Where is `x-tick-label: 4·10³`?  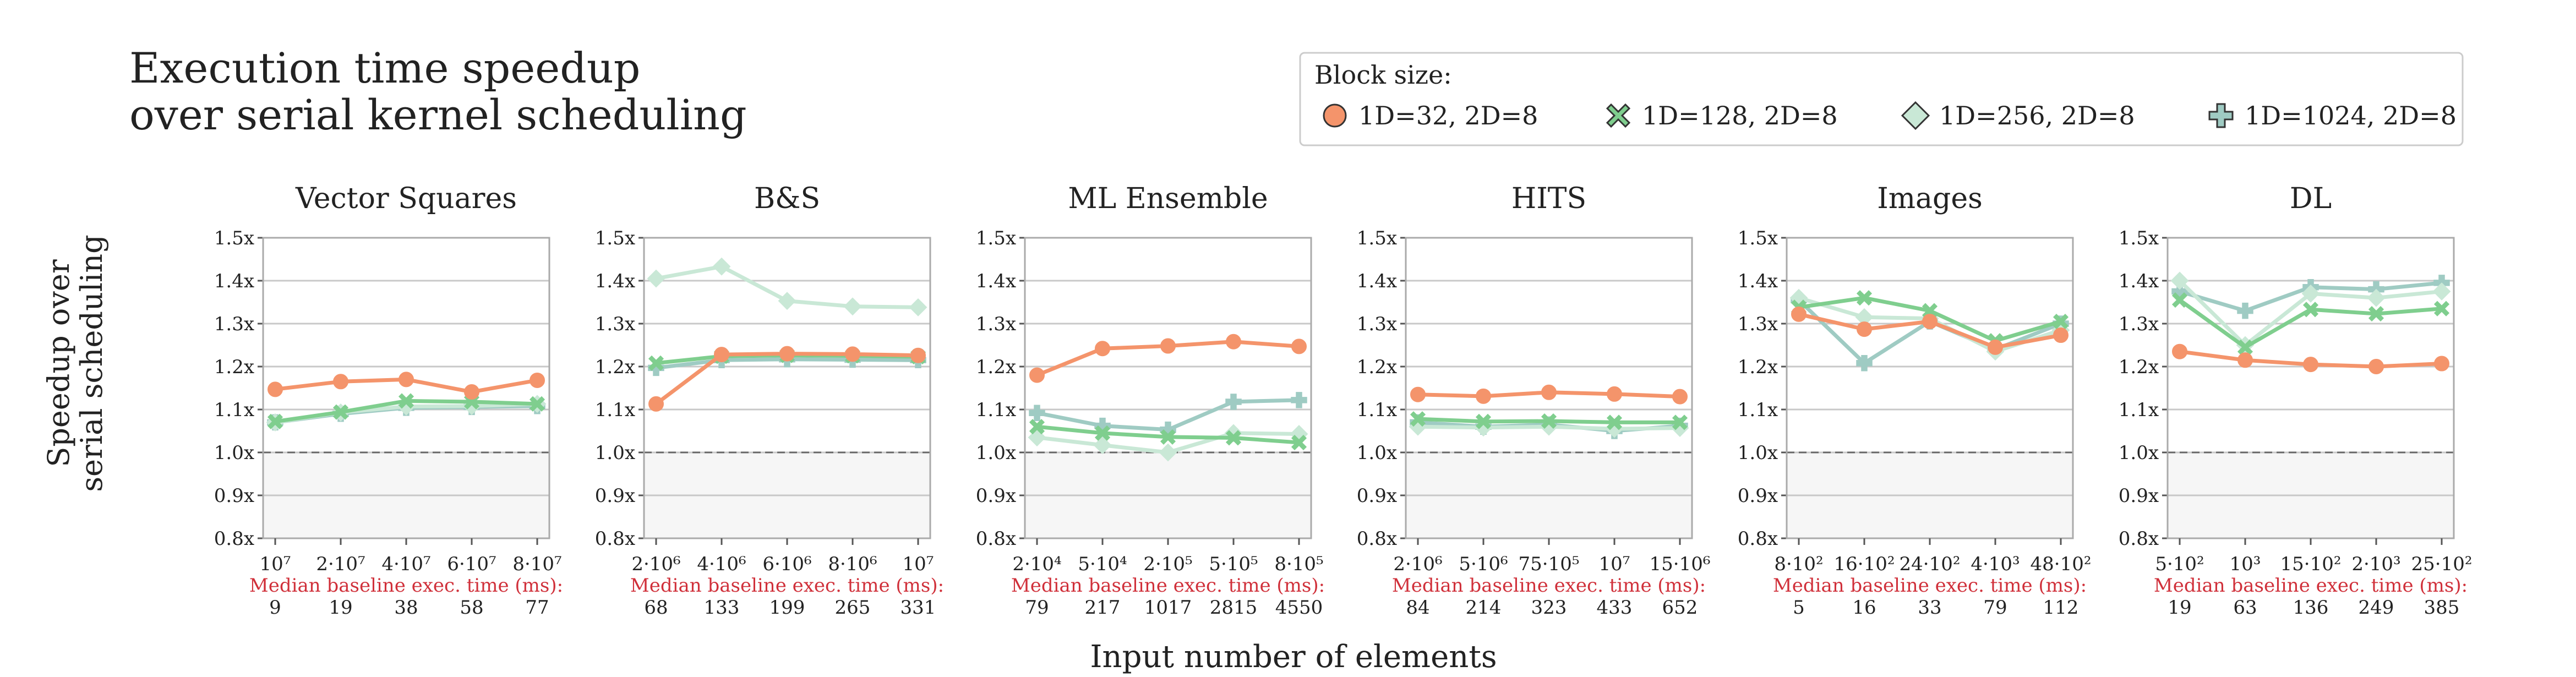 x-tick-label: 4·10³ is located at coordinates (1996, 564).